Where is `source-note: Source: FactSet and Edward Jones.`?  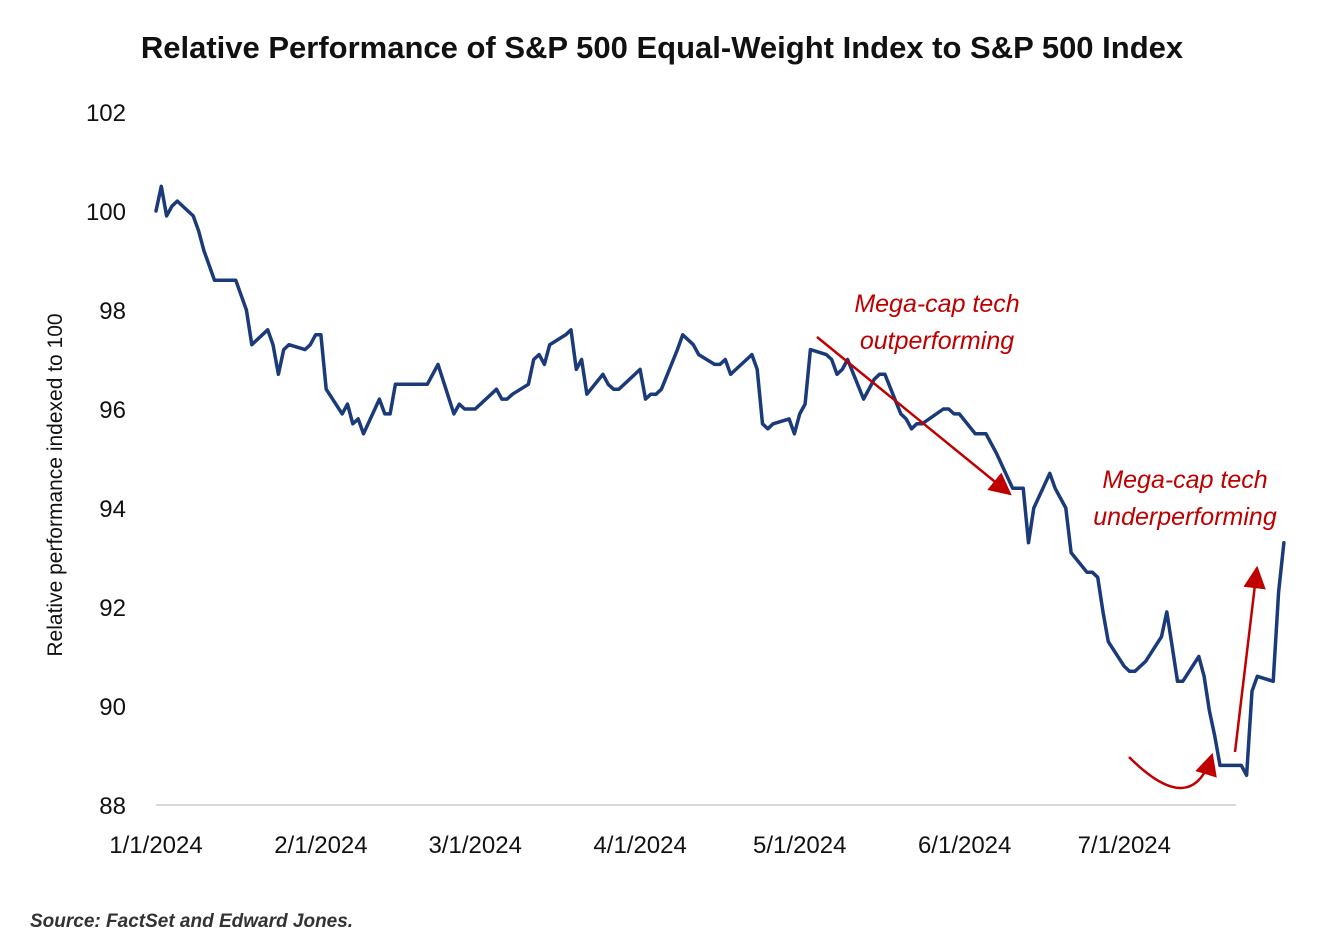 source-note: Source: FactSet and Edward Jones. is located at coordinates (191, 921).